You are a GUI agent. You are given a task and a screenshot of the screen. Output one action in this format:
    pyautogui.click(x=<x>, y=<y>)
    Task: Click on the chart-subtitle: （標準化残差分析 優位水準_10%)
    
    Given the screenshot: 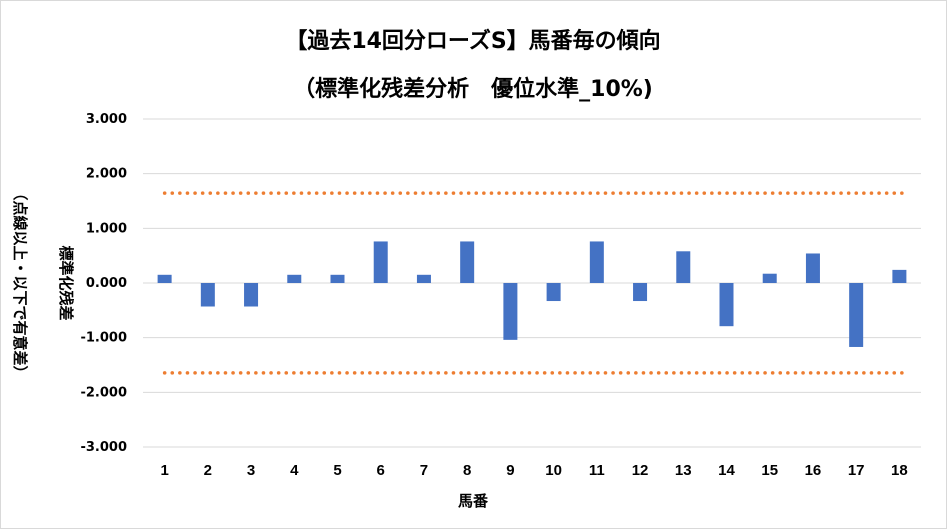 What is the action you would take?
    pyautogui.click(x=473, y=89)
    